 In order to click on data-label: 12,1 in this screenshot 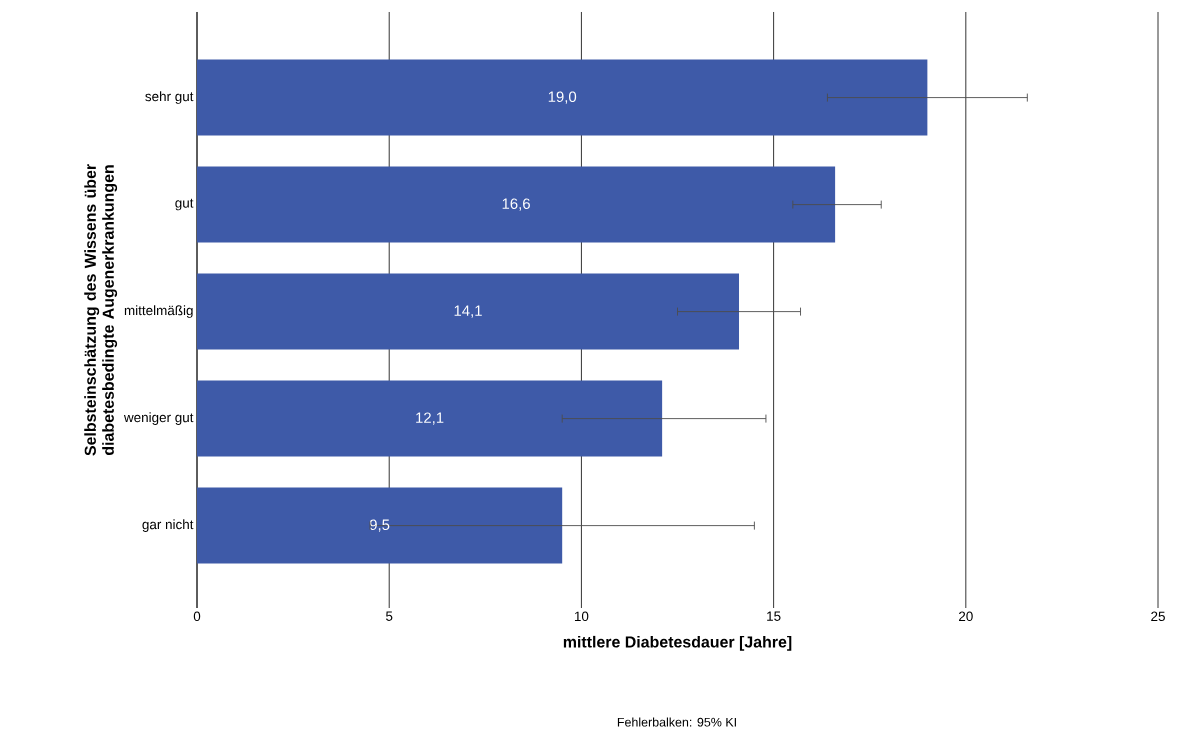, I will do `click(430, 418)`.